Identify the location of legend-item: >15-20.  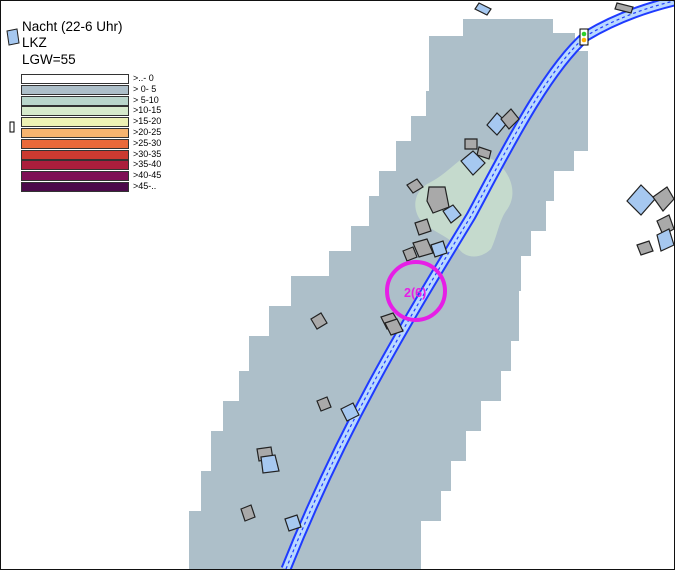
(96, 122).